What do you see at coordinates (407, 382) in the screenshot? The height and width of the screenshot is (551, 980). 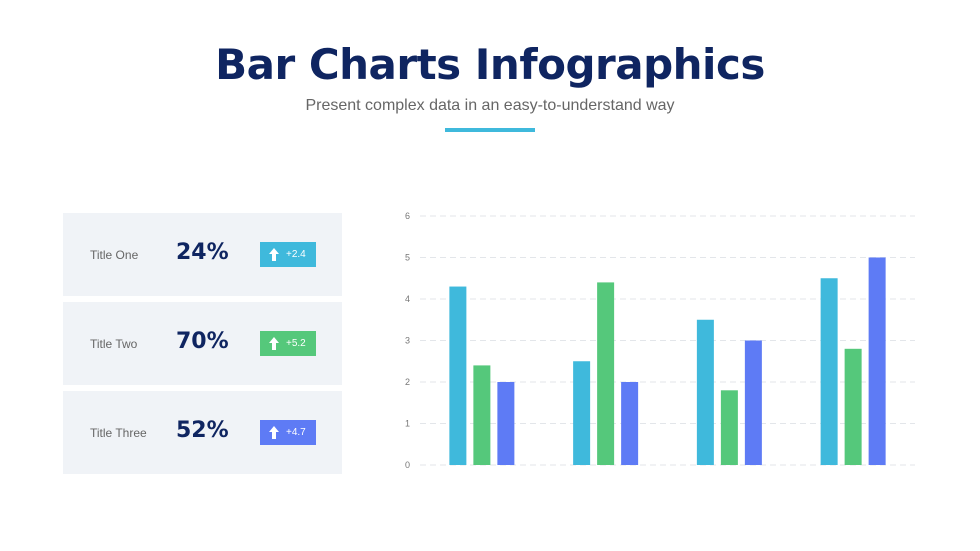 I see `y-tick-label: 2` at bounding box center [407, 382].